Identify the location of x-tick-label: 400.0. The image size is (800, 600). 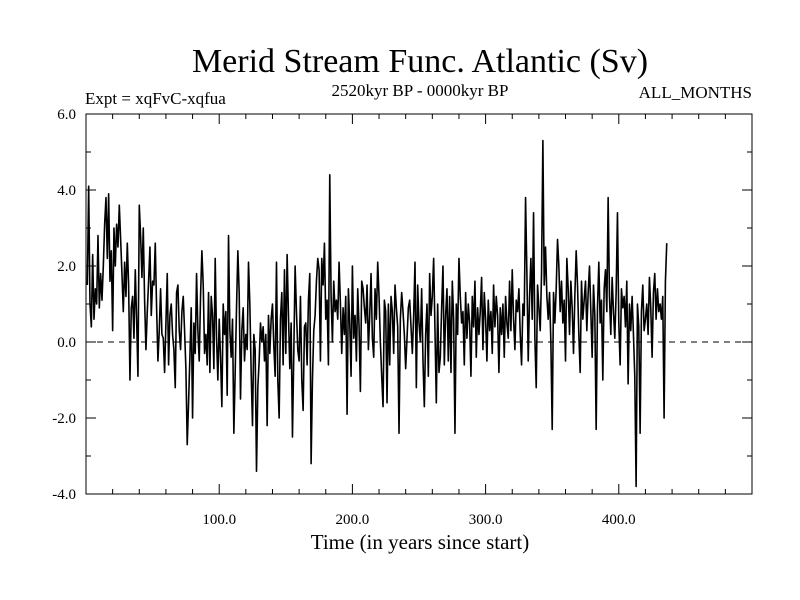
(619, 520).